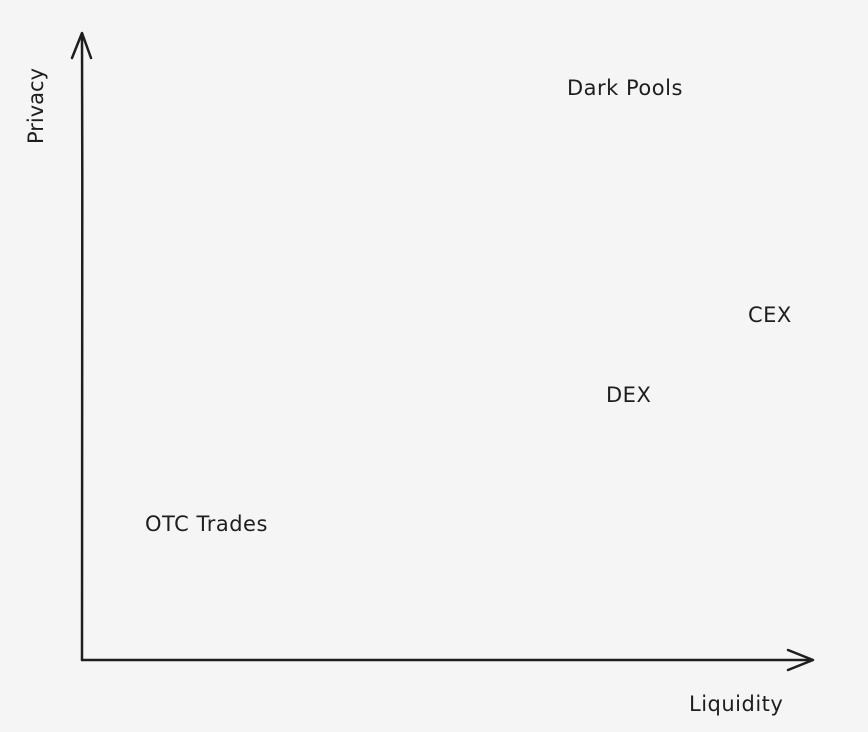 This screenshot has height=732, width=868. What do you see at coordinates (770, 315) in the screenshot?
I see `point-label-cex: CEX` at bounding box center [770, 315].